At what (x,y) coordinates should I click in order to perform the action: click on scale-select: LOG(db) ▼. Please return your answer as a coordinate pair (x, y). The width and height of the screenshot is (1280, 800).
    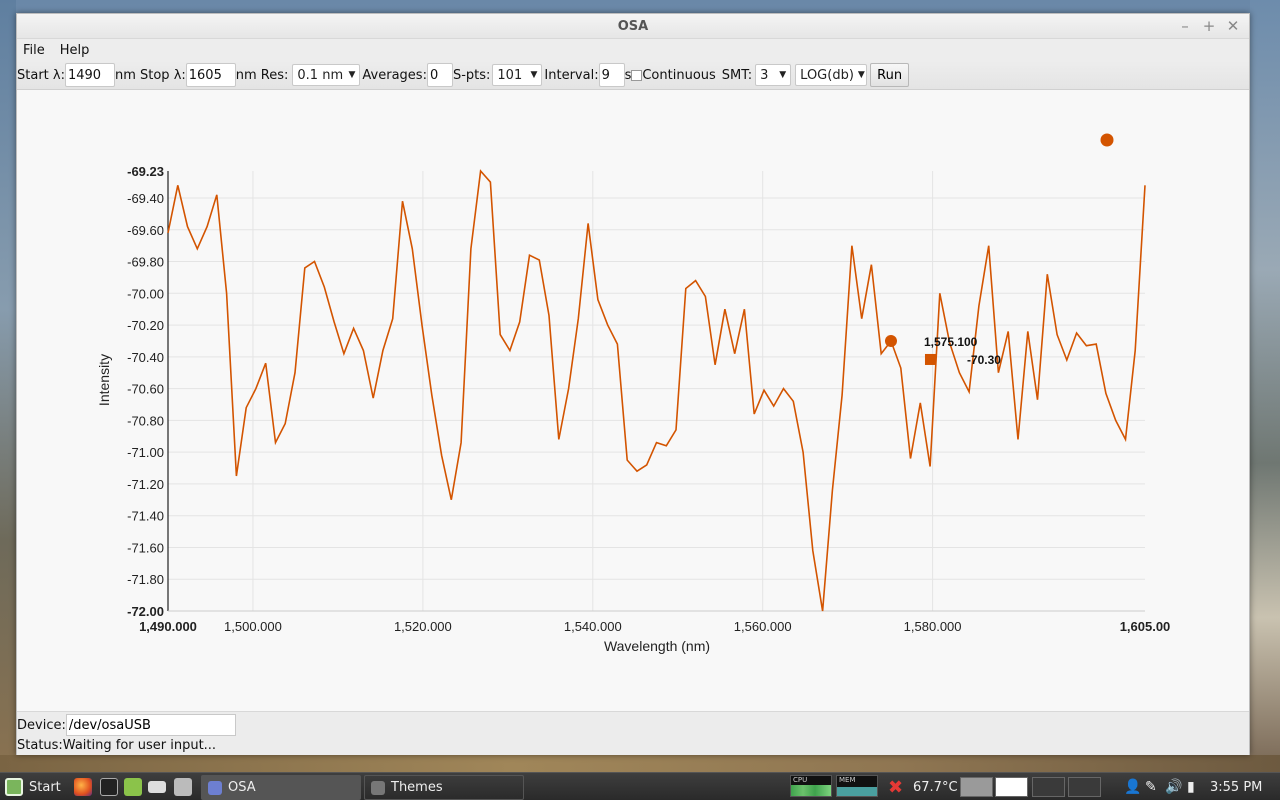
    Looking at the image, I should click on (831, 75).